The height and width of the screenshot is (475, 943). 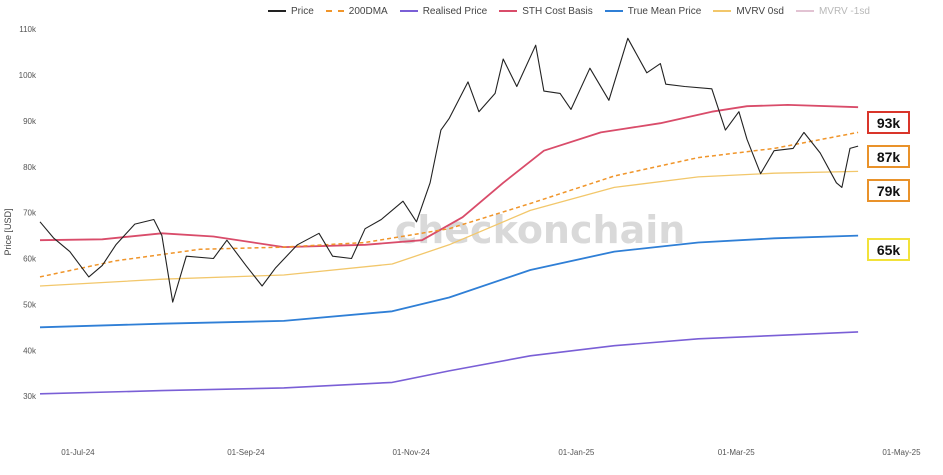 I want to click on series-line-realised-price, so click(x=449, y=363).